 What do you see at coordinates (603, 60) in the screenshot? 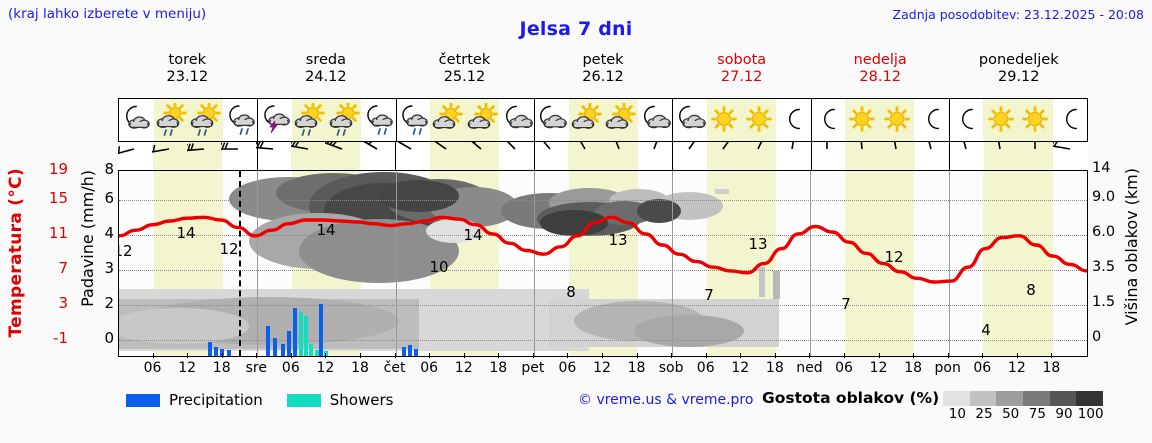
I see `day-name: petek` at bounding box center [603, 60].